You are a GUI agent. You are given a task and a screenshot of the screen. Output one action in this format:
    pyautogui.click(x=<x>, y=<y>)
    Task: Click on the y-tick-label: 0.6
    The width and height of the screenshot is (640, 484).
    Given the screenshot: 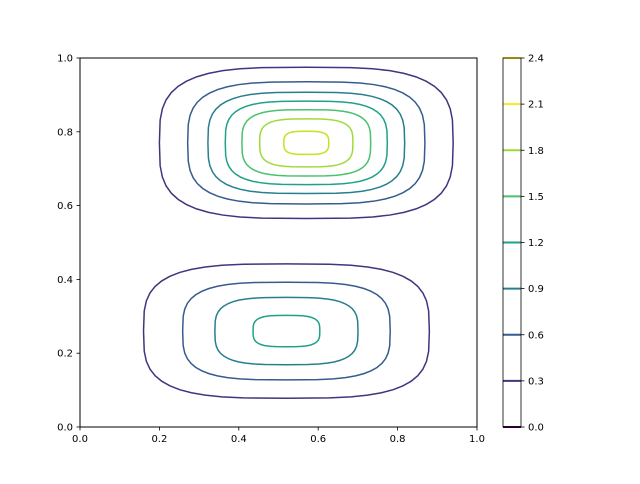 What is the action you would take?
    pyautogui.click(x=65, y=206)
    